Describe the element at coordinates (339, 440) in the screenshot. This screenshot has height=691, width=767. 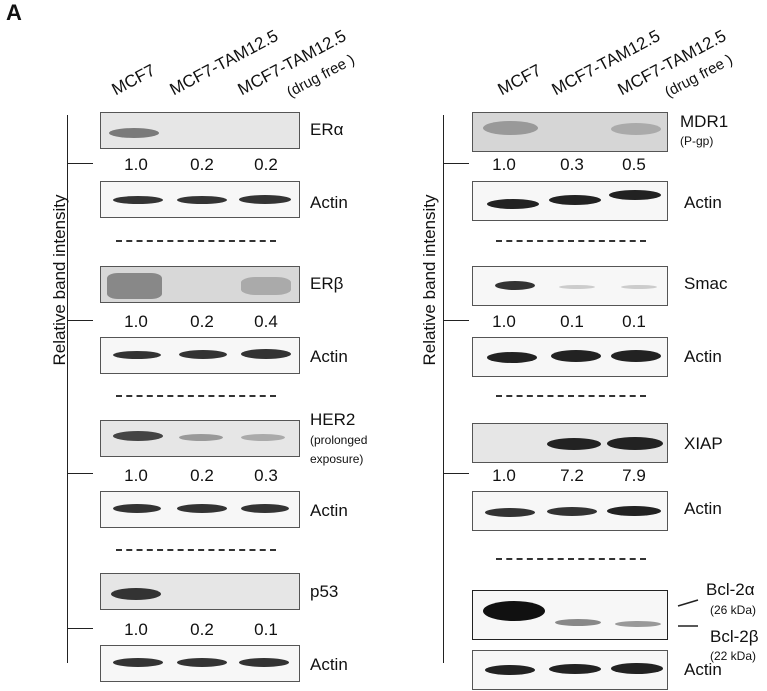
I see `protein-note: (prolonged` at that location.